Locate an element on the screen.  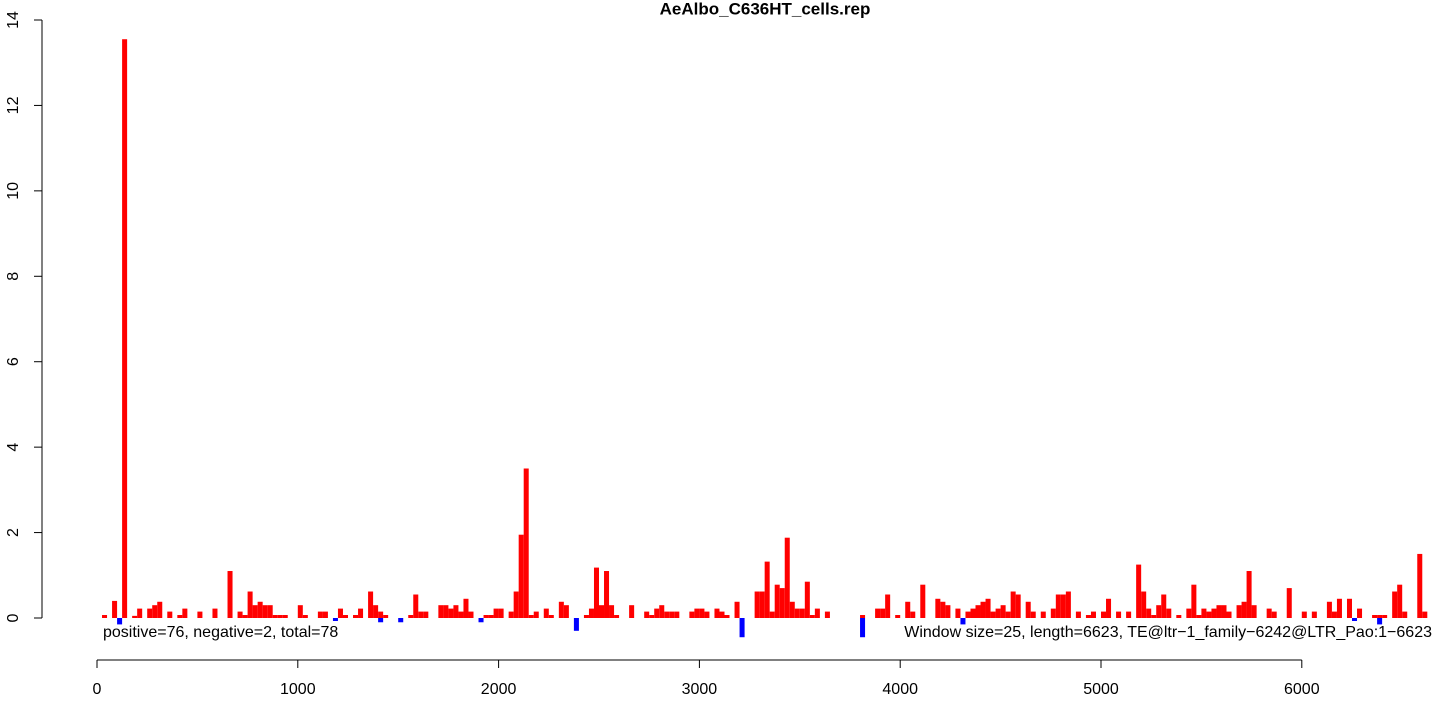
y-tick-label: 14 is located at coordinates (13, 20).